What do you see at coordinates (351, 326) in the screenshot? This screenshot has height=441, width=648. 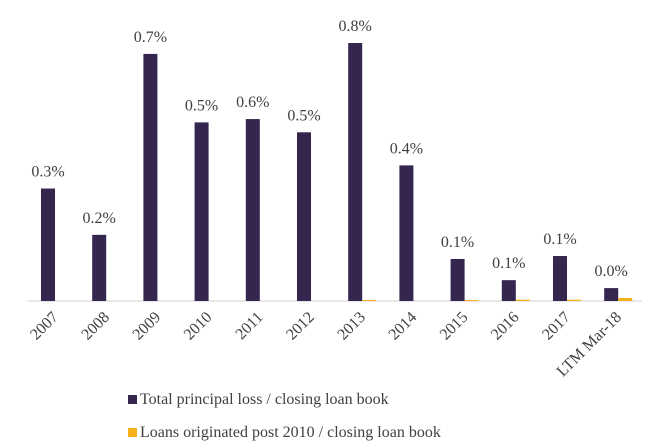 I see `x-tick-label: 2013` at bounding box center [351, 326].